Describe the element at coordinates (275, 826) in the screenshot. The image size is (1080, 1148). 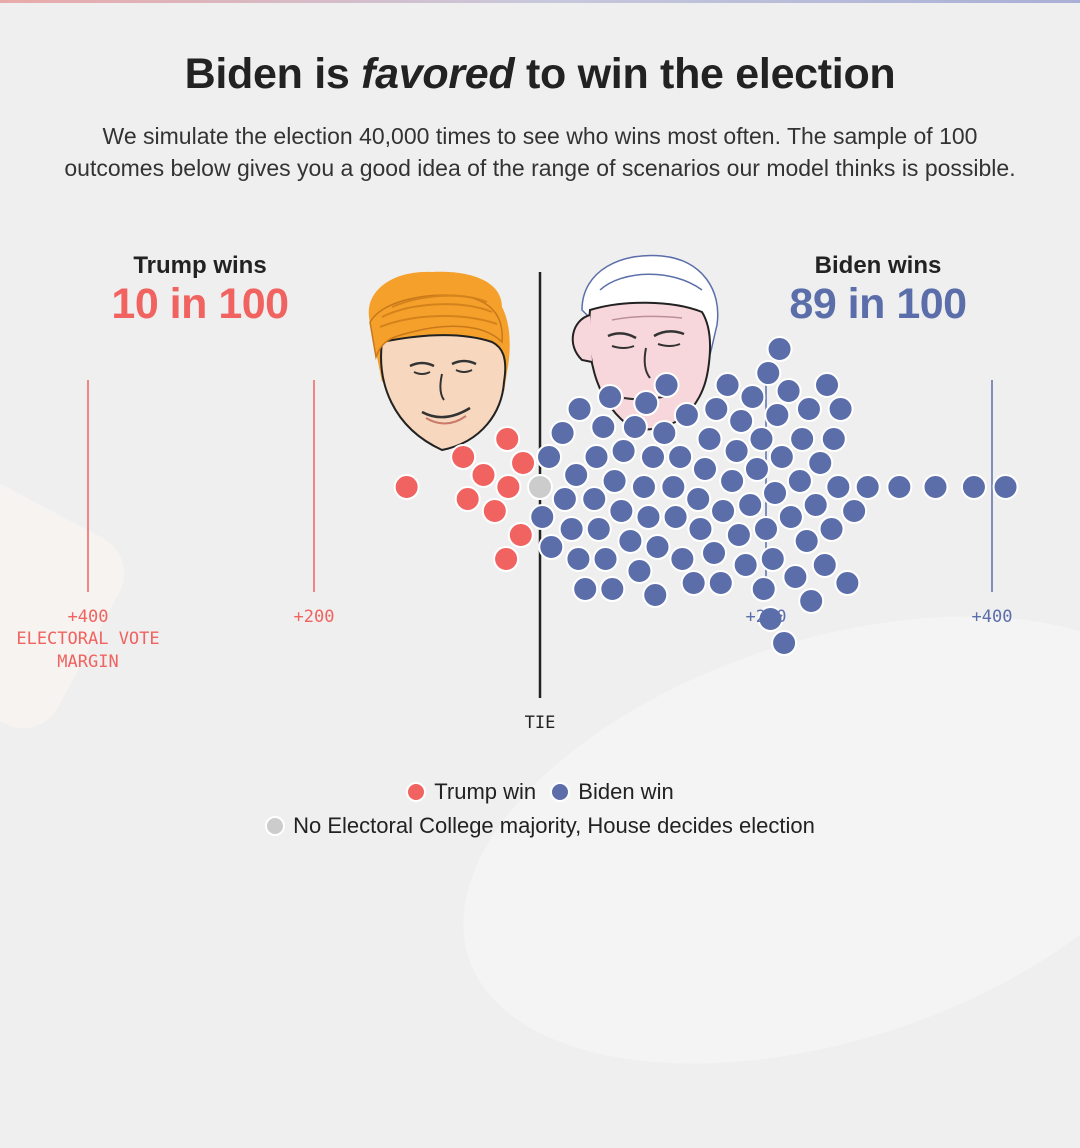
I see `tie-swatch` at that location.